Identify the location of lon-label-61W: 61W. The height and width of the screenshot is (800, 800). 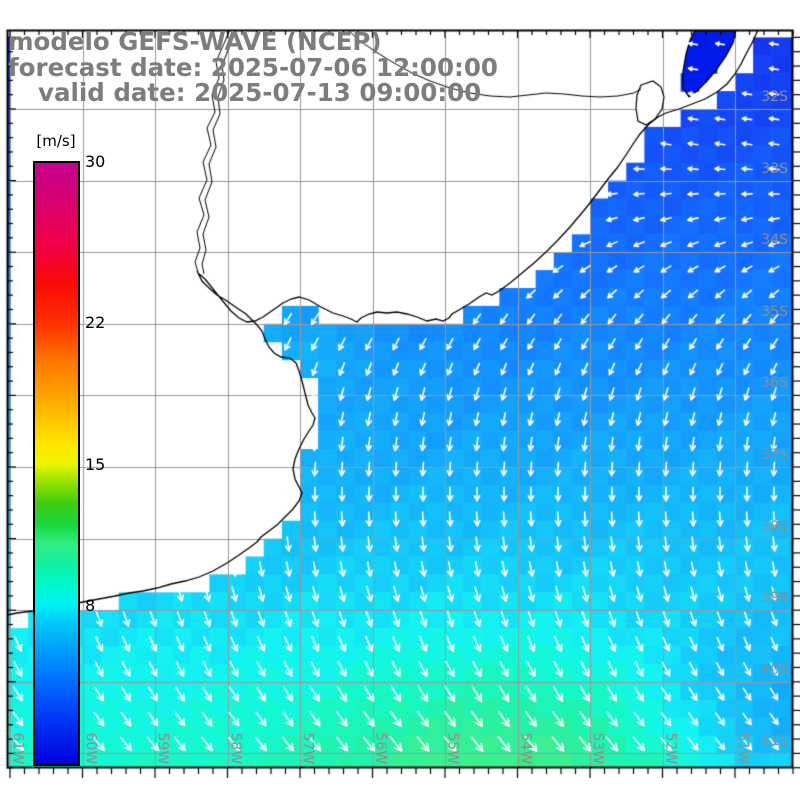
(17, 748).